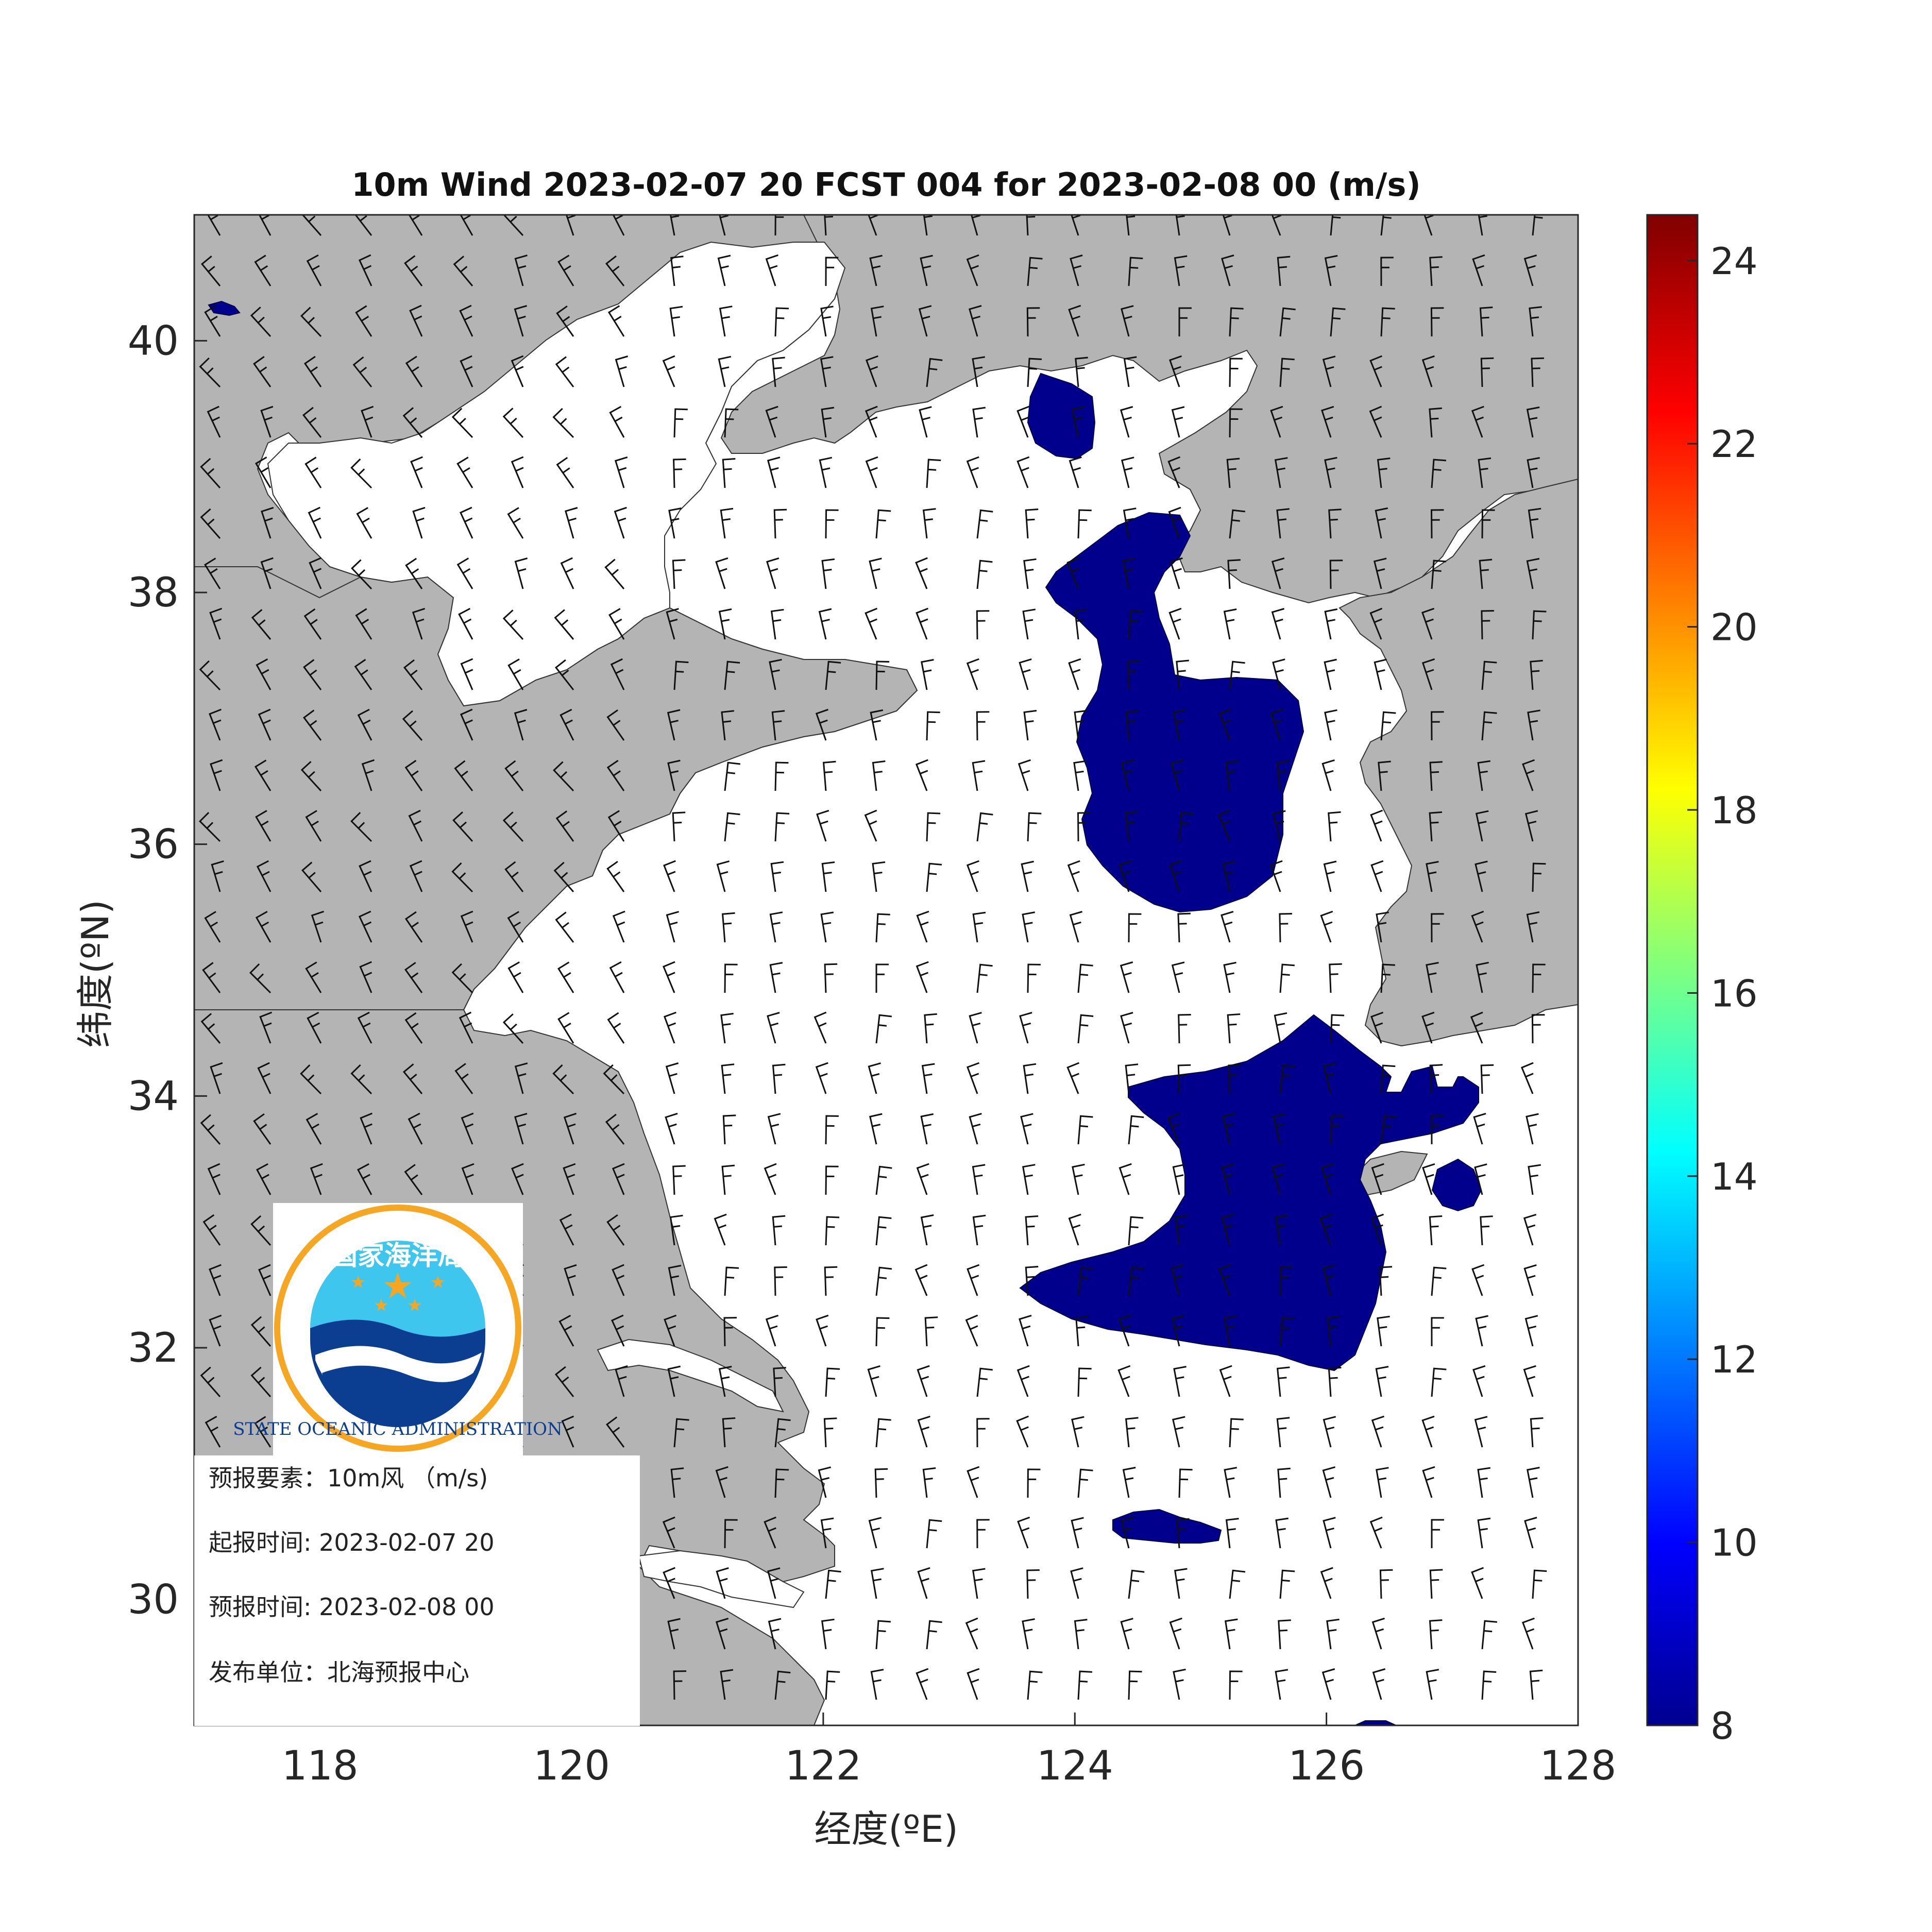  What do you see at coordinates (153, 1600) in the screenshot?
I see `y-tick-label: 30` at bounding box center [153, 1600].